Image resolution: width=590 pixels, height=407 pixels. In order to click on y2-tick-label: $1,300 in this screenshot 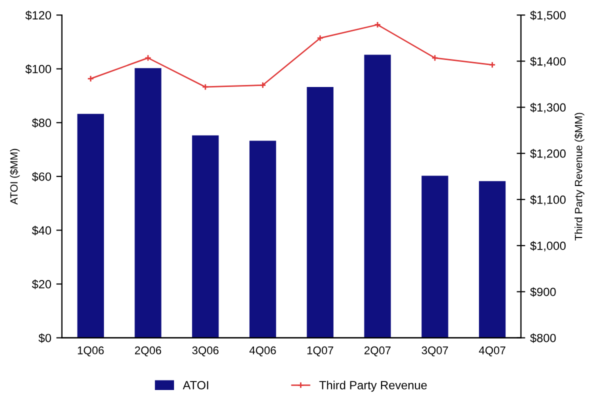, I will do `click(548, 108)`.